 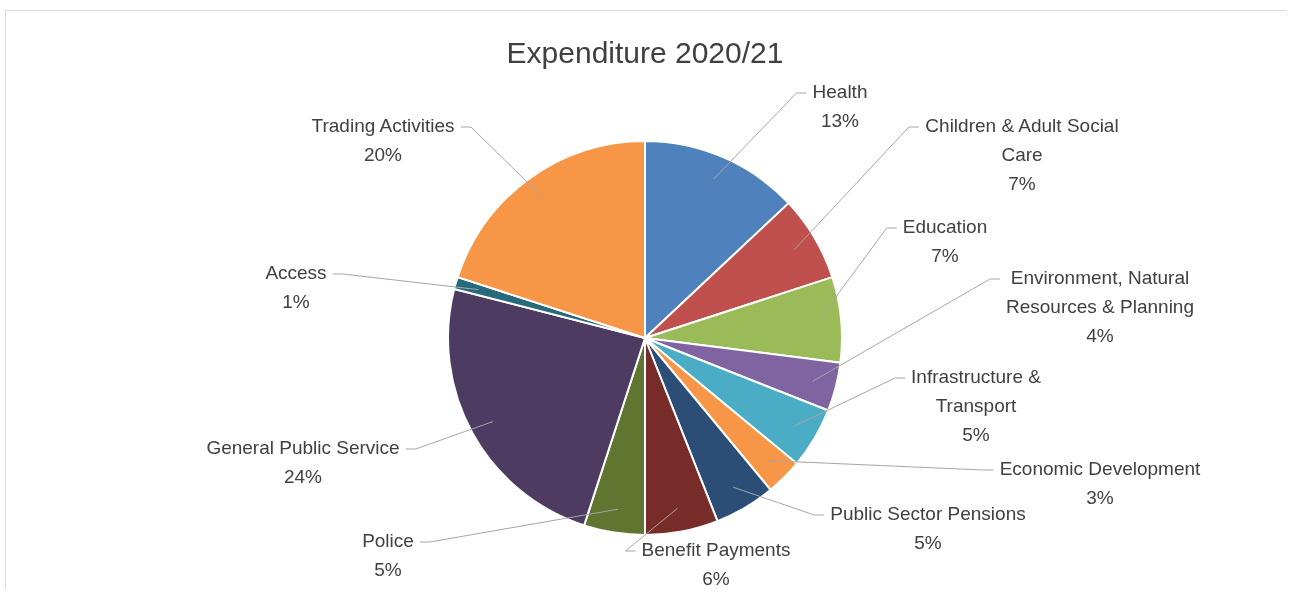 What do you see at coordinates (303, 448) in the screenshot?
I see `slice-label: General Public Service` at bounding box center [303, 448].